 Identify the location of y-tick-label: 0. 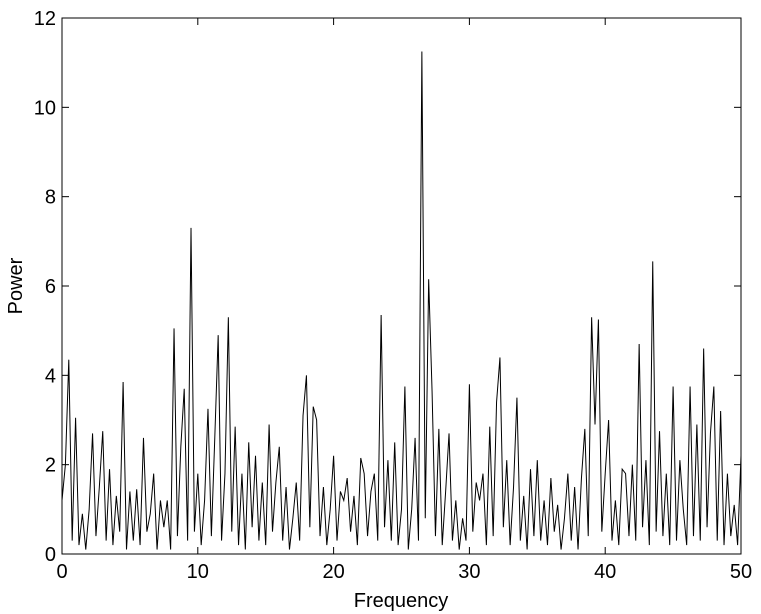
(50, 555).